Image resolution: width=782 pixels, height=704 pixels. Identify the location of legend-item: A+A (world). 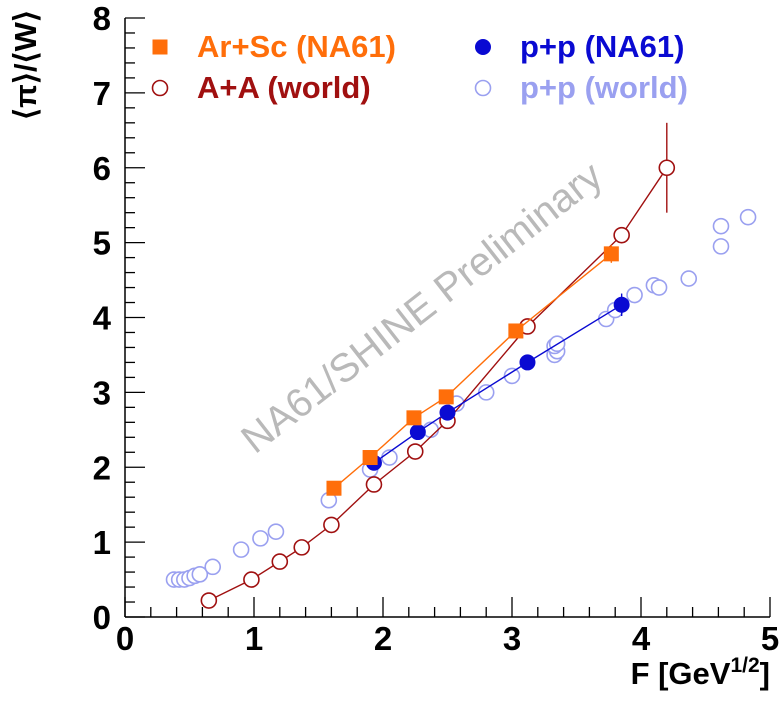
(261, 87).